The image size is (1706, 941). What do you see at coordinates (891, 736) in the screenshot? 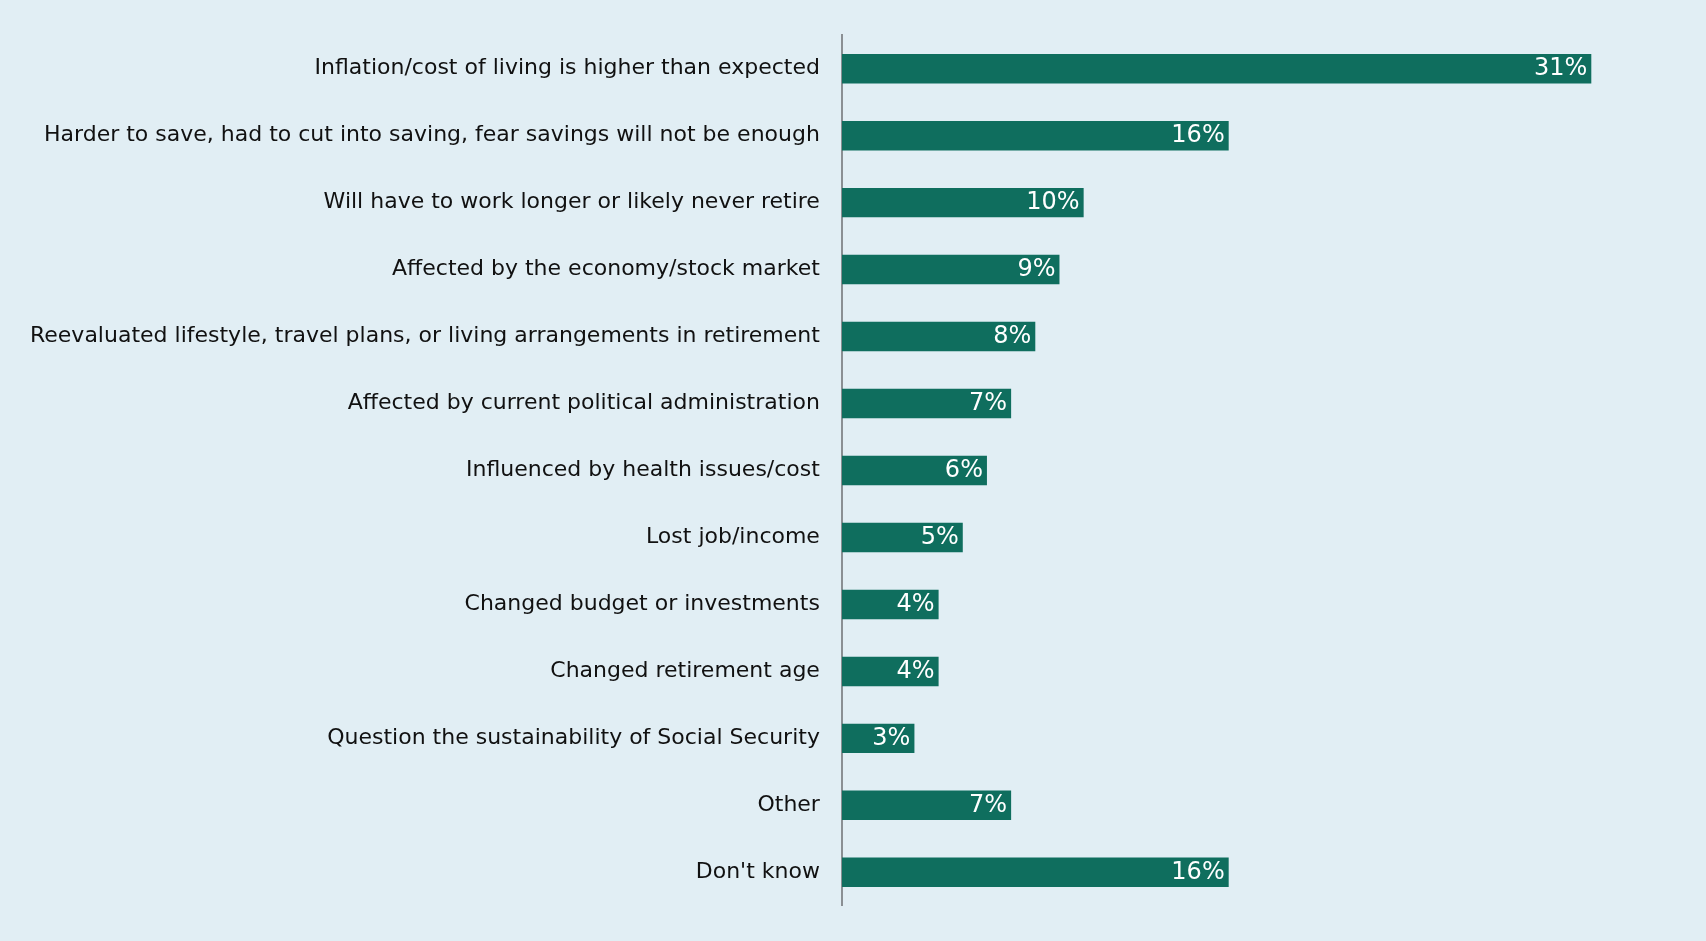
I see `data-label: 3%` at bounding box center [891, 736].